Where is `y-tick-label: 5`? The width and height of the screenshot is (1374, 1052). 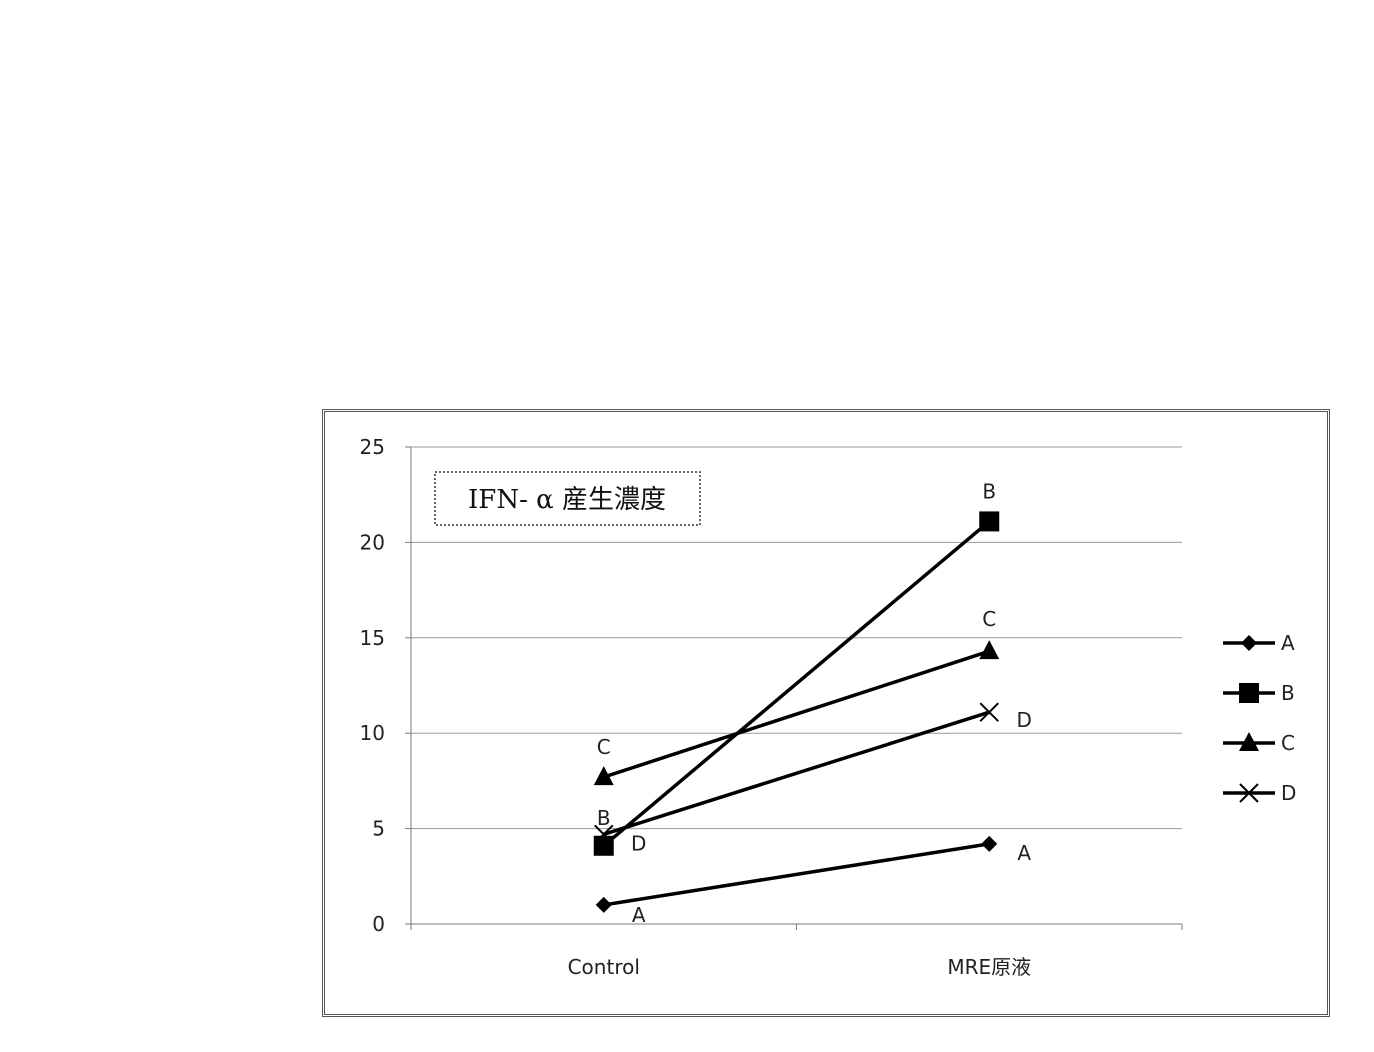
y-tick-label: 5 is located at coordinates (378, 829).